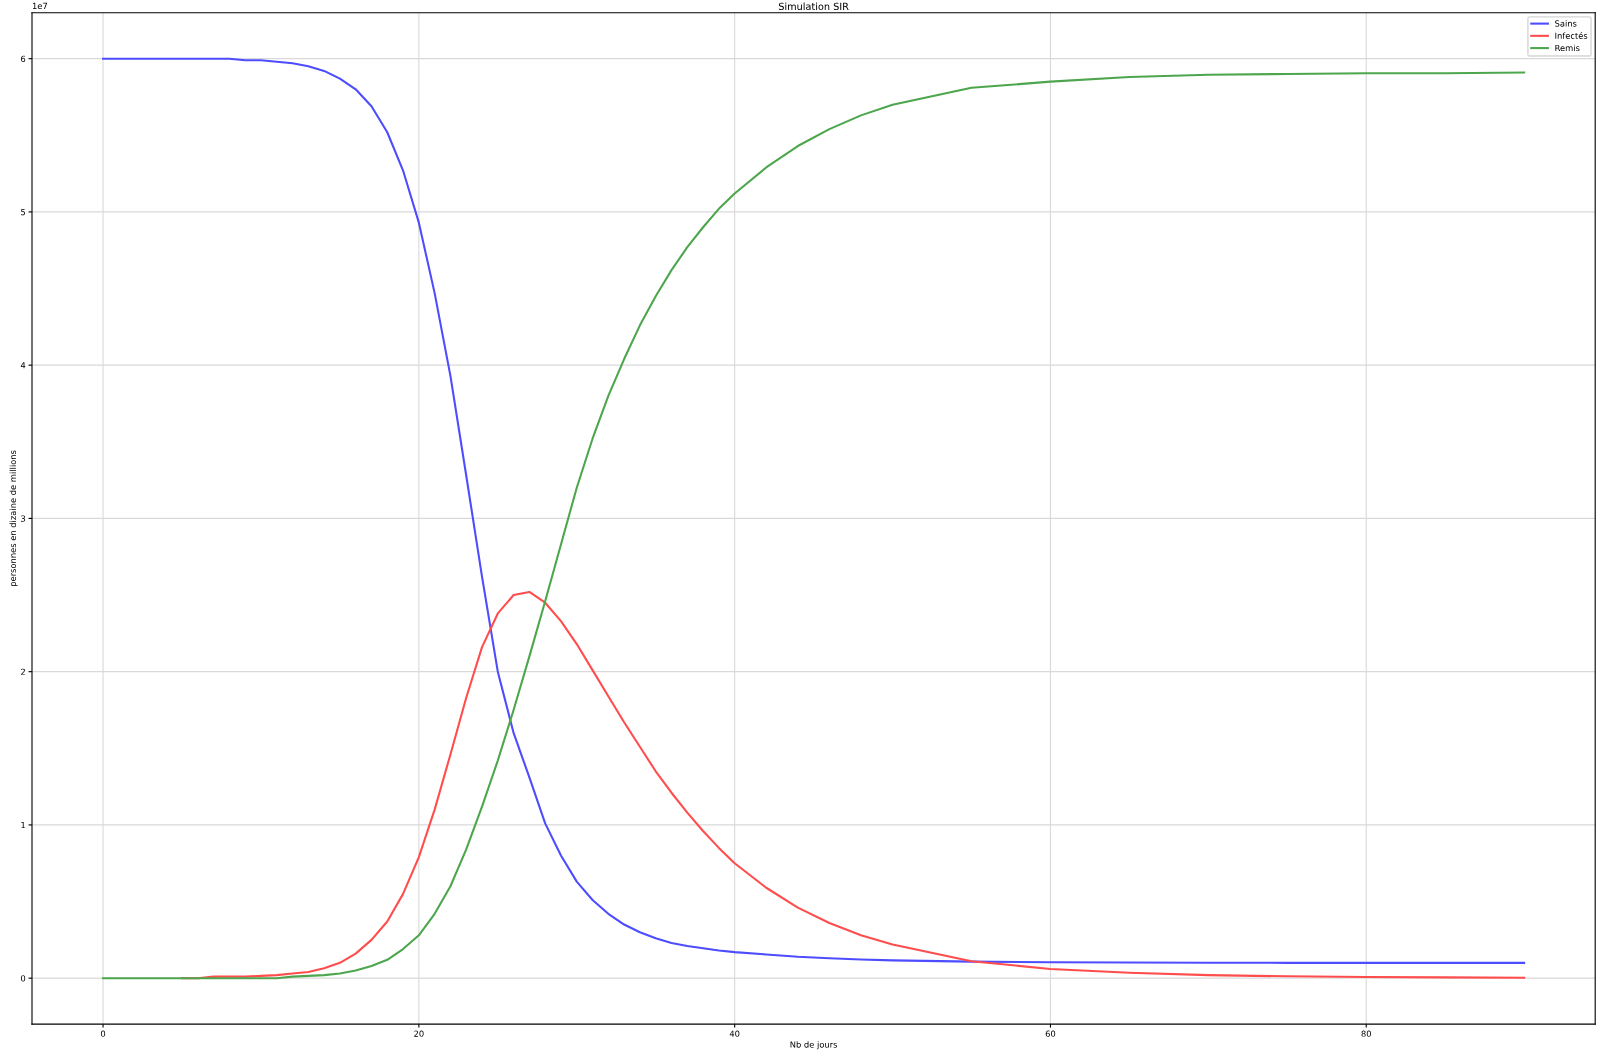  I want to click on y-tick-label: 6, so click(23, 58).